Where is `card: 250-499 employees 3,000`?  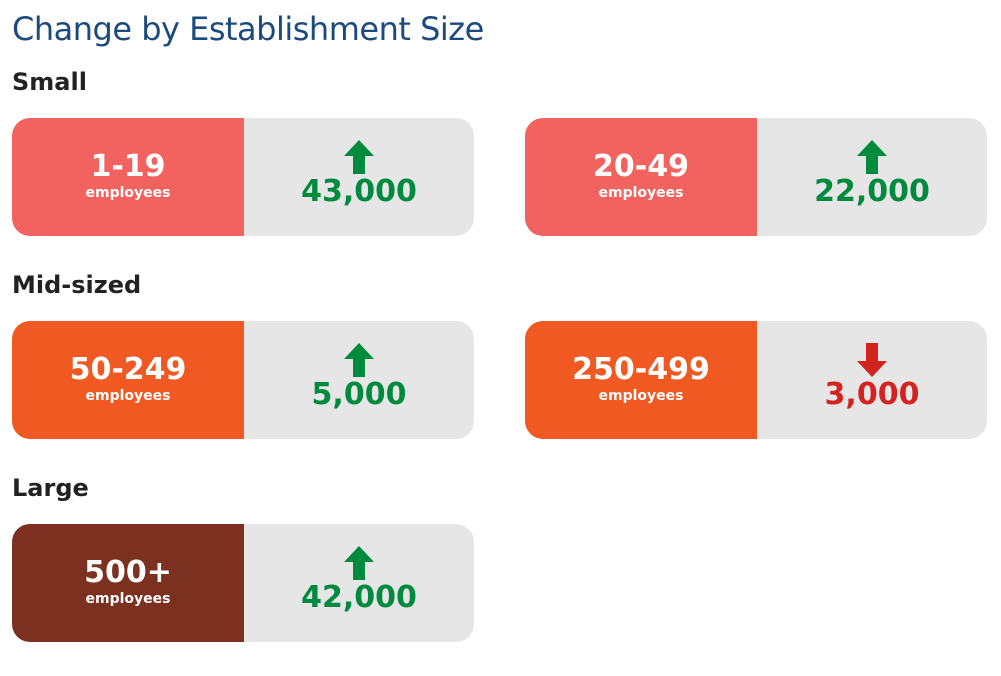
card: 250-499 employees 3,000 is located at coordinates (756, 380).